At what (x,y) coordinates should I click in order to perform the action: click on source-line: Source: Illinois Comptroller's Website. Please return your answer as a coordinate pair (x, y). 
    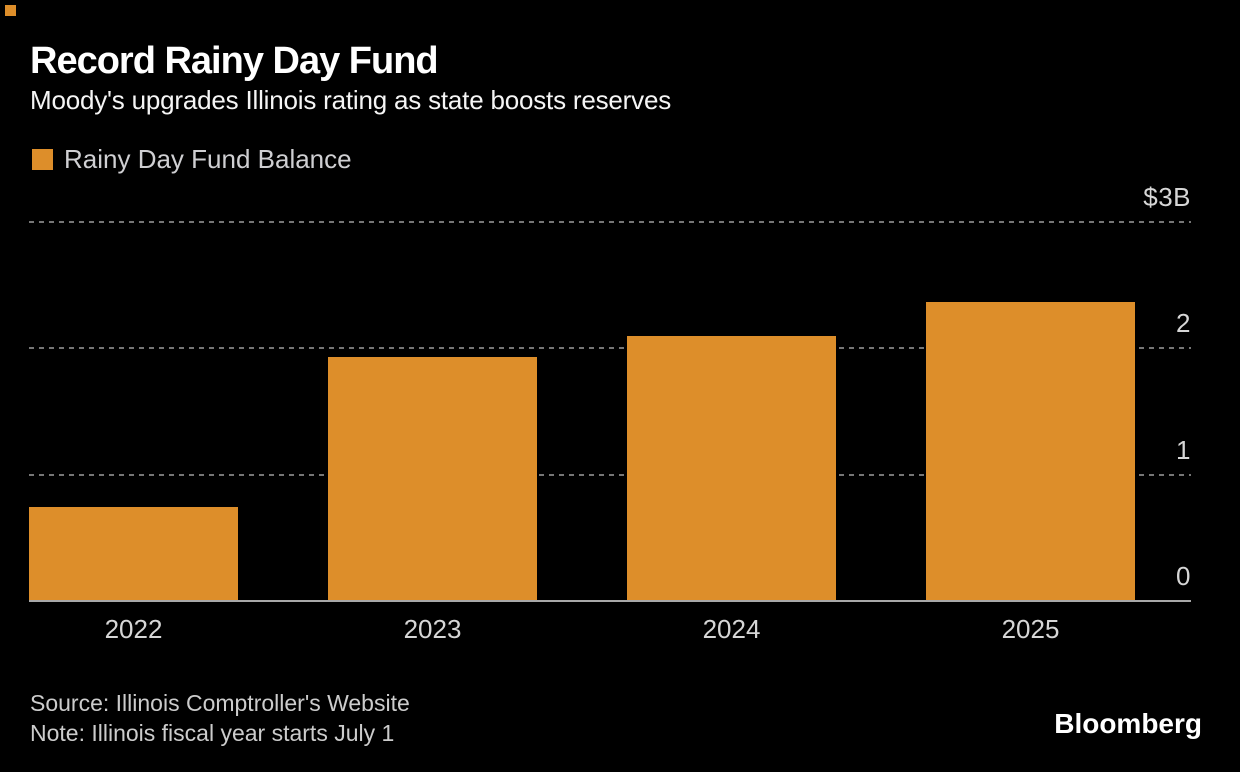
    Looking at the image, I should click on (220, 703).